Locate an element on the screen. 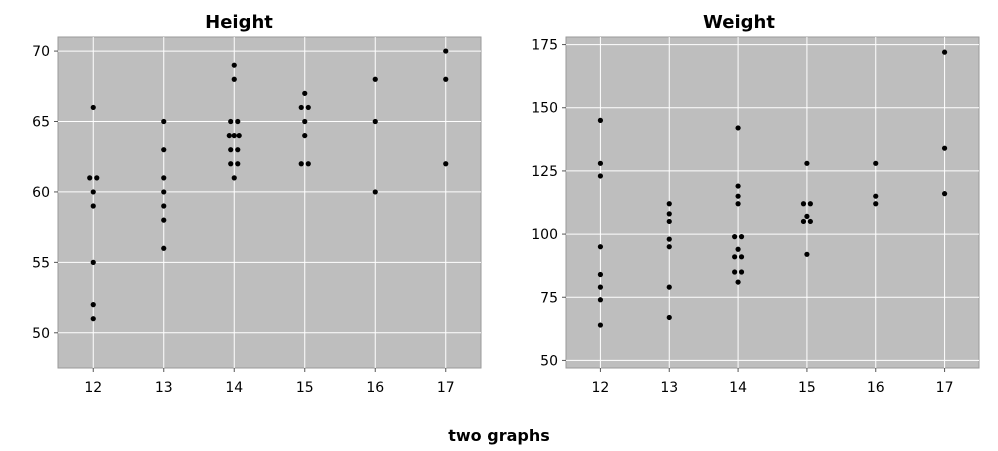 This screenshot has height=451, width=998. height-y-tick-label: 50 is located at coordinates (41, 334).